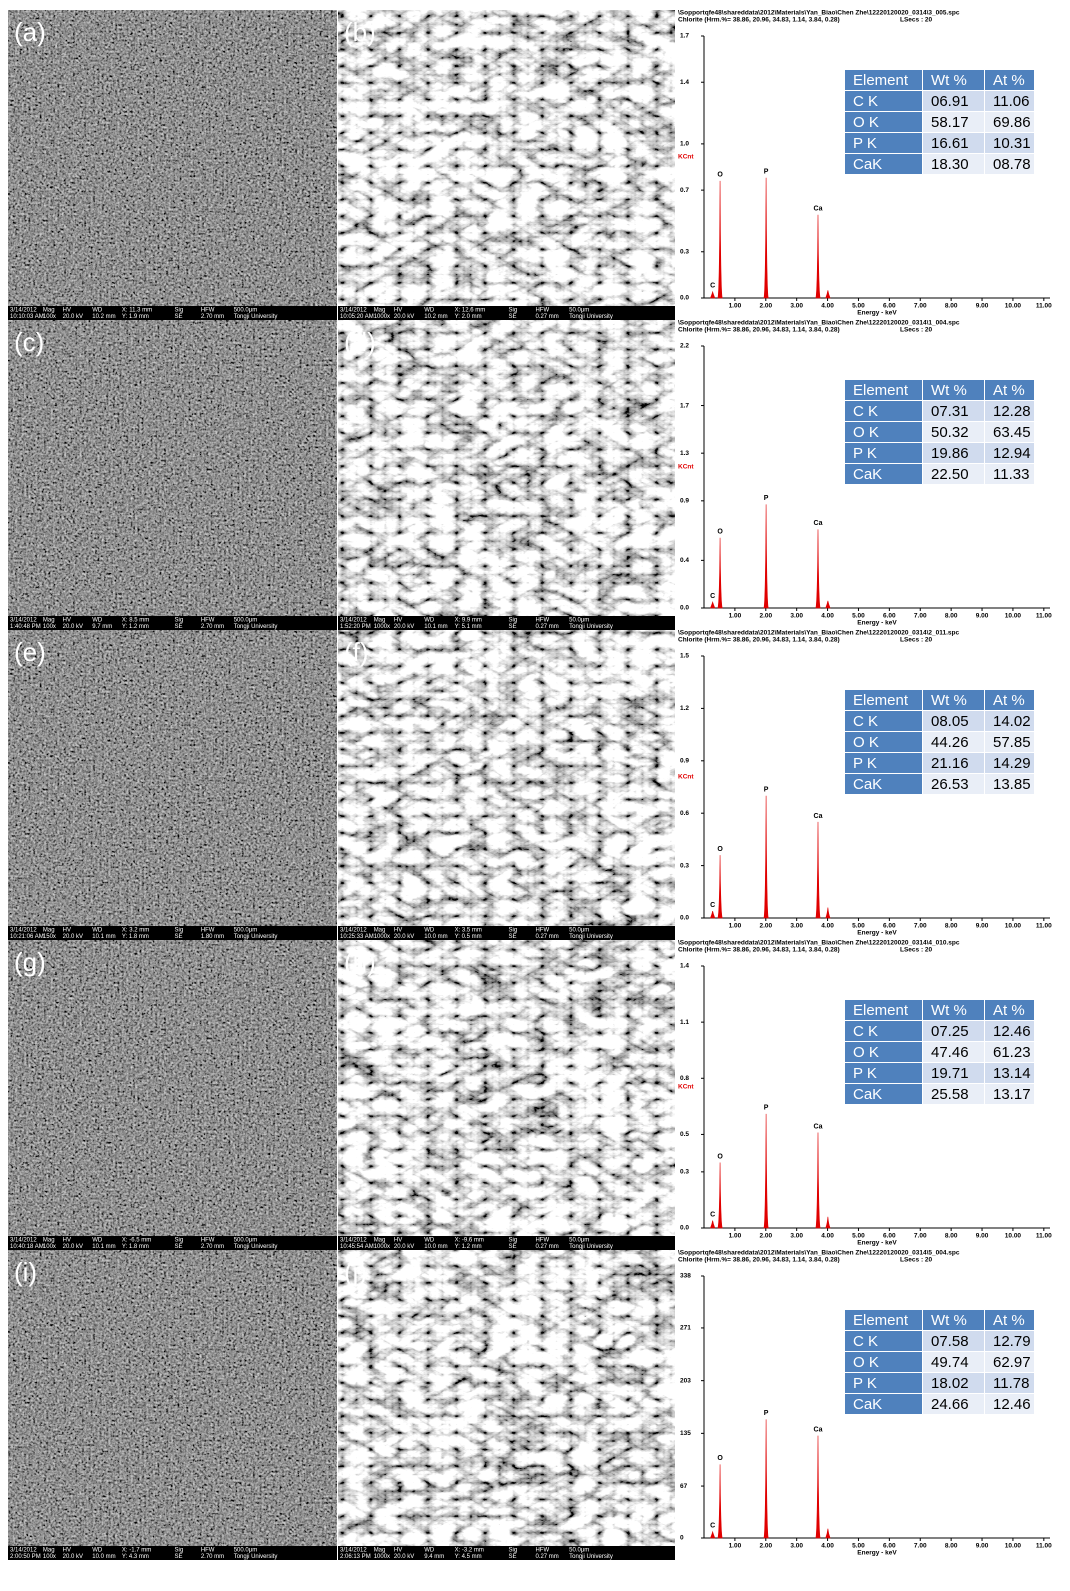  What do you see at coordinates (950, 1341) in the screenshot?
I see `table-text: 07.58` at bounding box center [950, 1341].